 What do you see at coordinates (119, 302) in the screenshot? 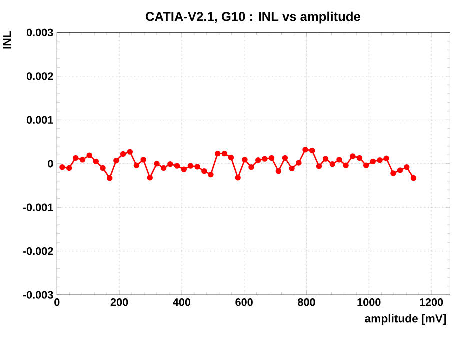
I see `x-tick-label: 200` at bounding box center [119, 302].